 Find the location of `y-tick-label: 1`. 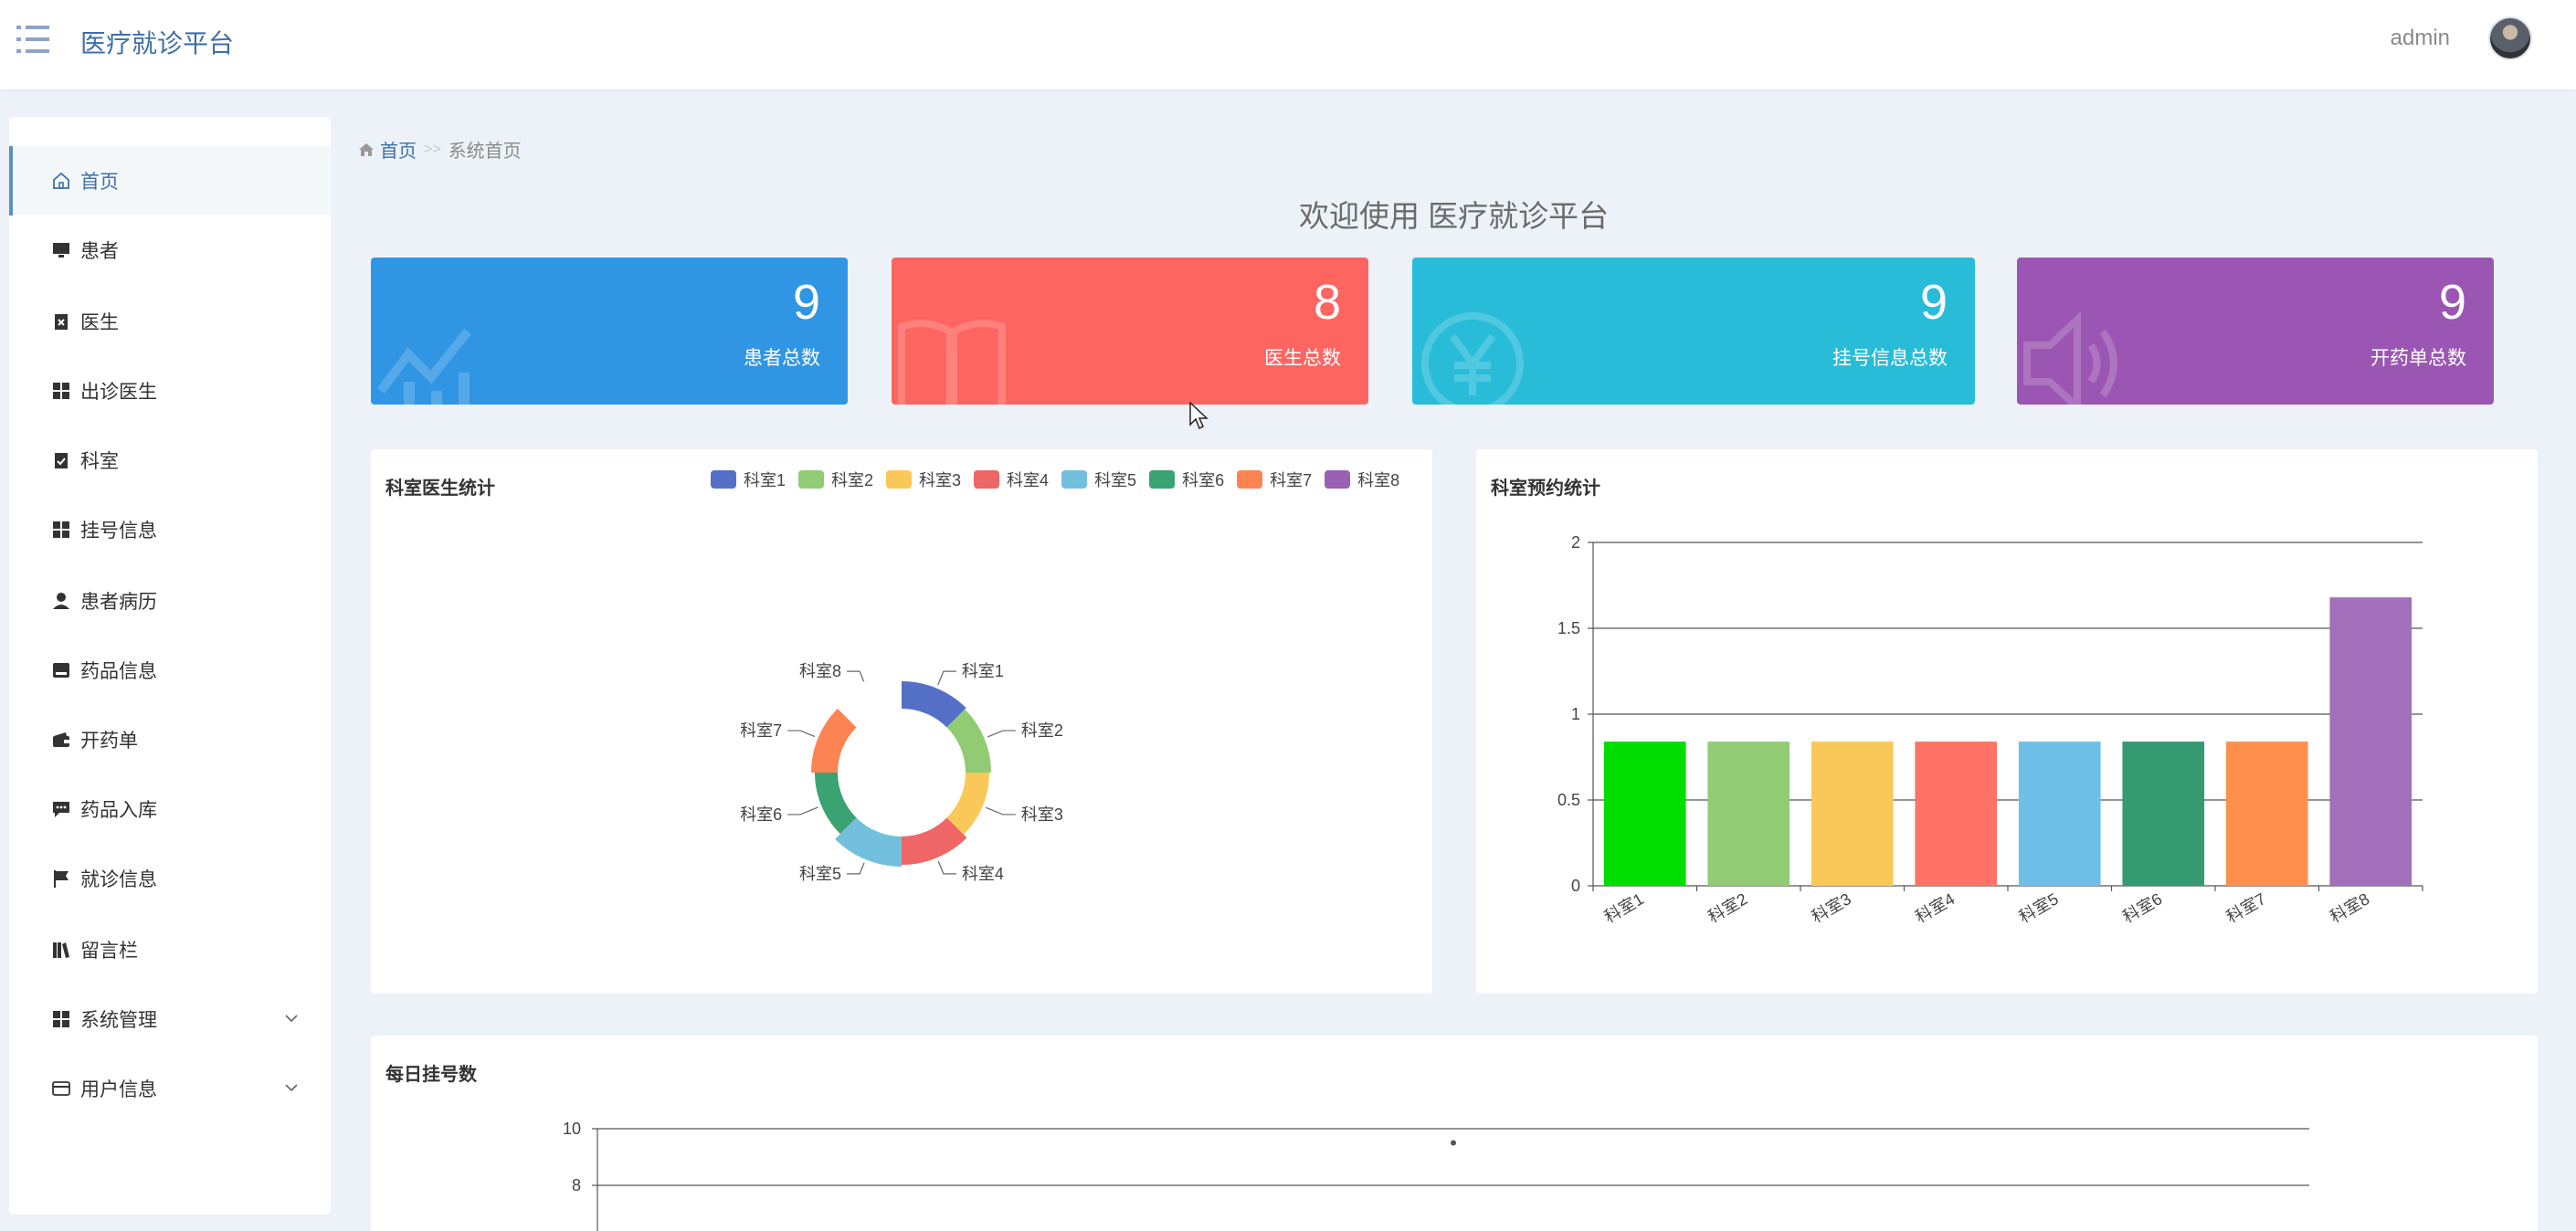

y-tick-label: 1 is located at coordinates (1575, 714).